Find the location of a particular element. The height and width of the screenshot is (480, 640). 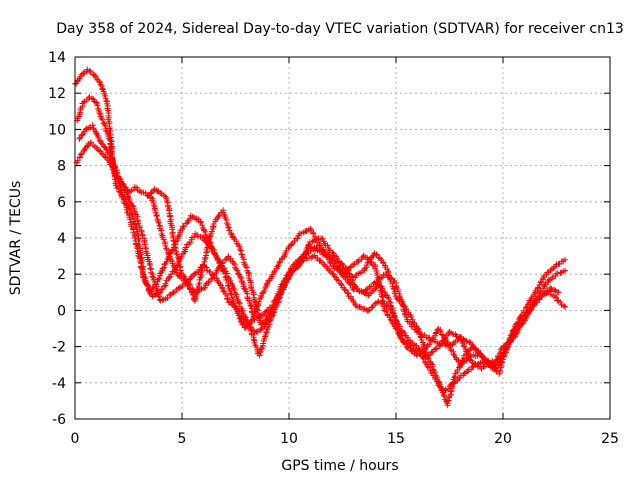

x-tick-label: 10 is located at coordinates (289, 439).